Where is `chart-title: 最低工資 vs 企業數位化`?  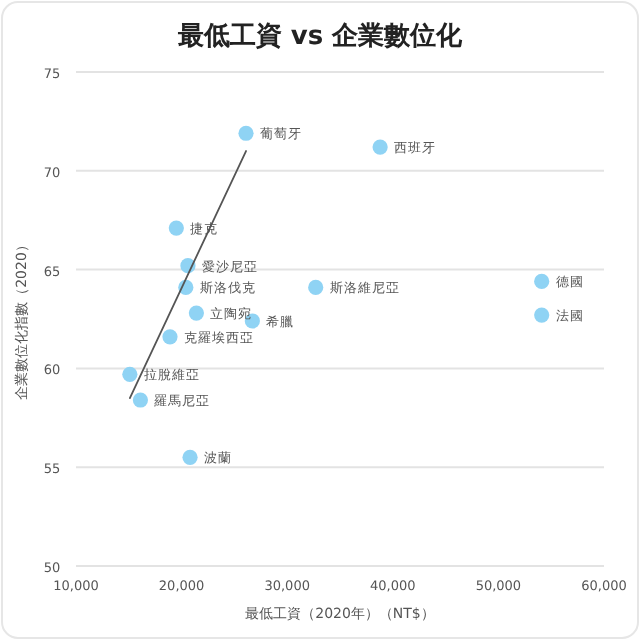
chart-title: 最低工資 vs 企業數位化 is located at coordinates (320, 37).